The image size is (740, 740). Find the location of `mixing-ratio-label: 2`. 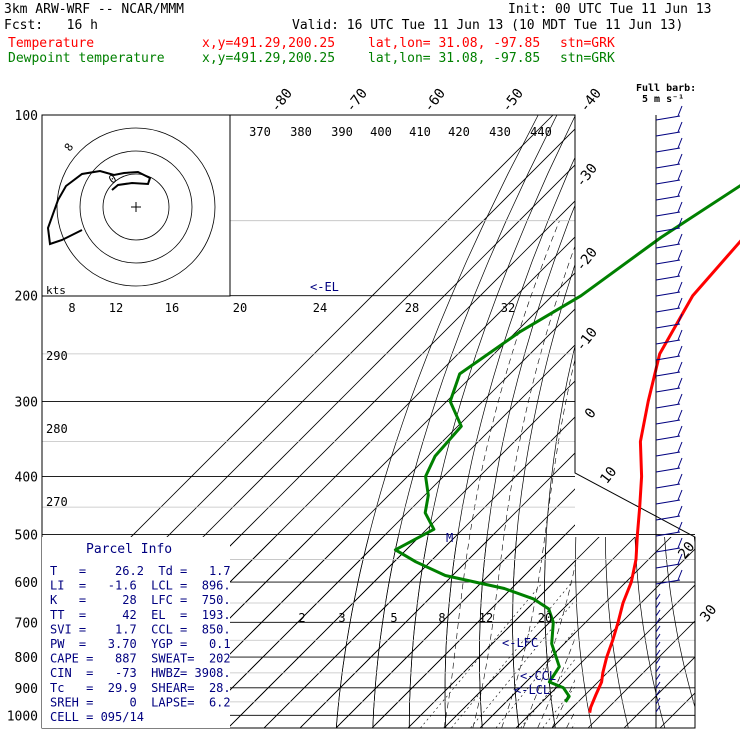

mixing-ratio-label: 2 is located at coordinates (301, 618).